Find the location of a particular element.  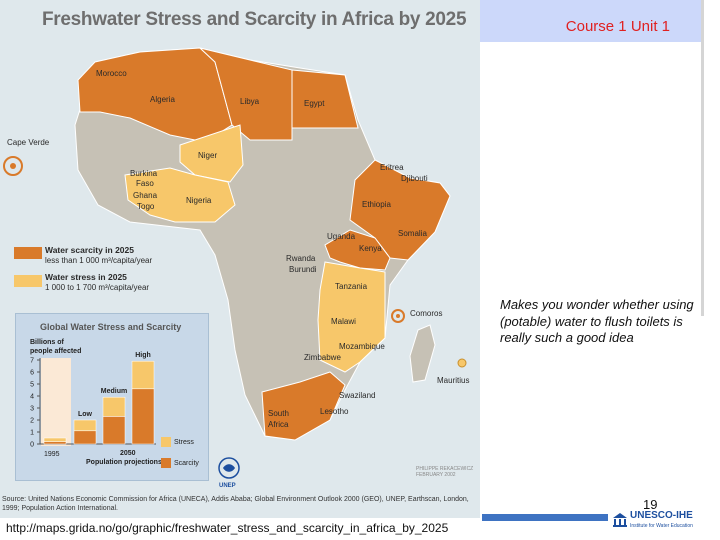

inset-legend-stress-swatch is located at coordinates (166, 442).